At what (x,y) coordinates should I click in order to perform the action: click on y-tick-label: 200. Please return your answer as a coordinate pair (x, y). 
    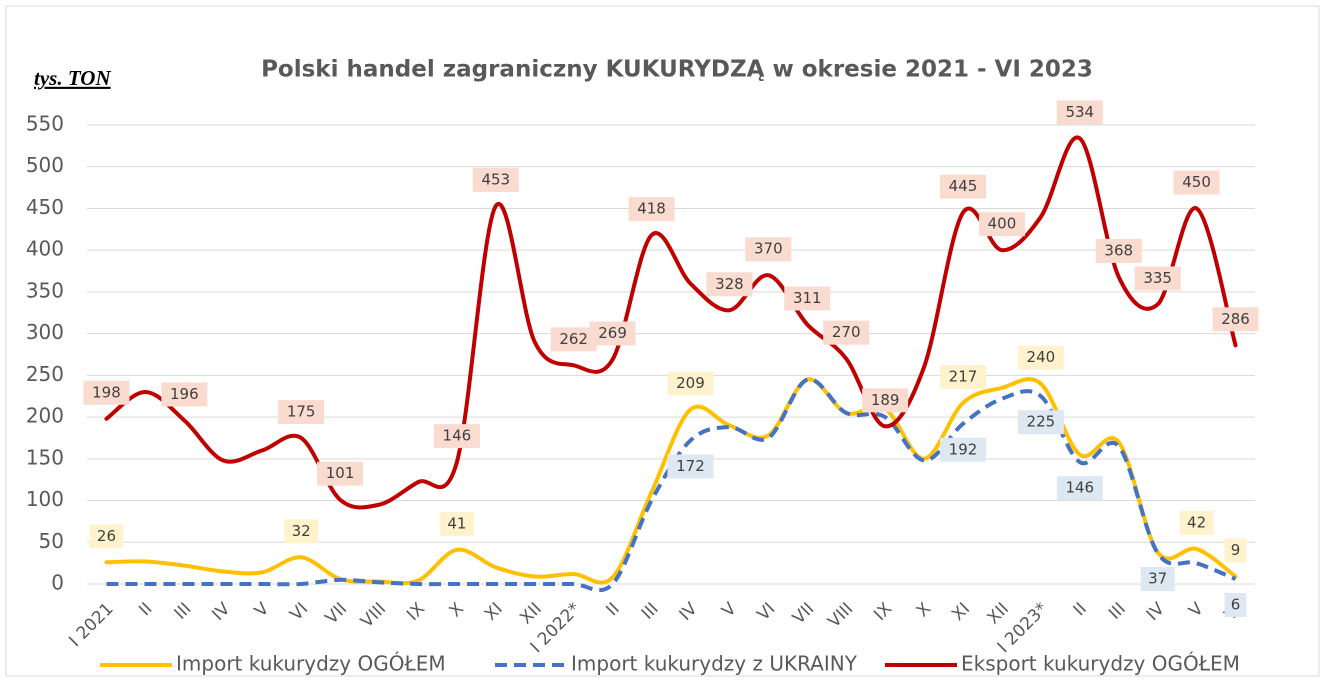
    Looking at the image, I should click on (45, 416).